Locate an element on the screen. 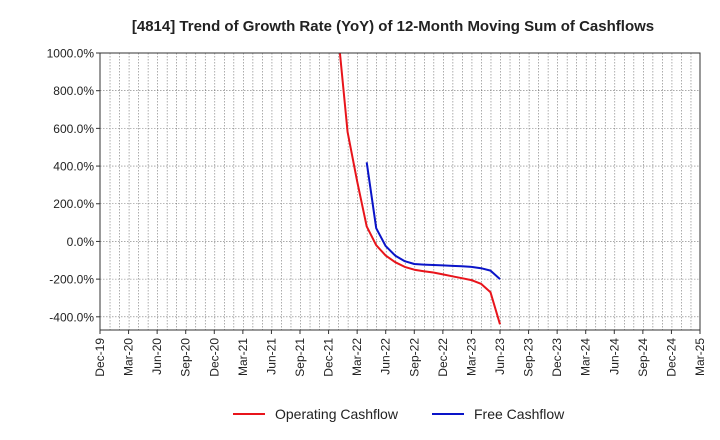 The height and width of the screenshot is (440, 720). legend-label: Operating Cashflow is located at coordinates (337, 414).